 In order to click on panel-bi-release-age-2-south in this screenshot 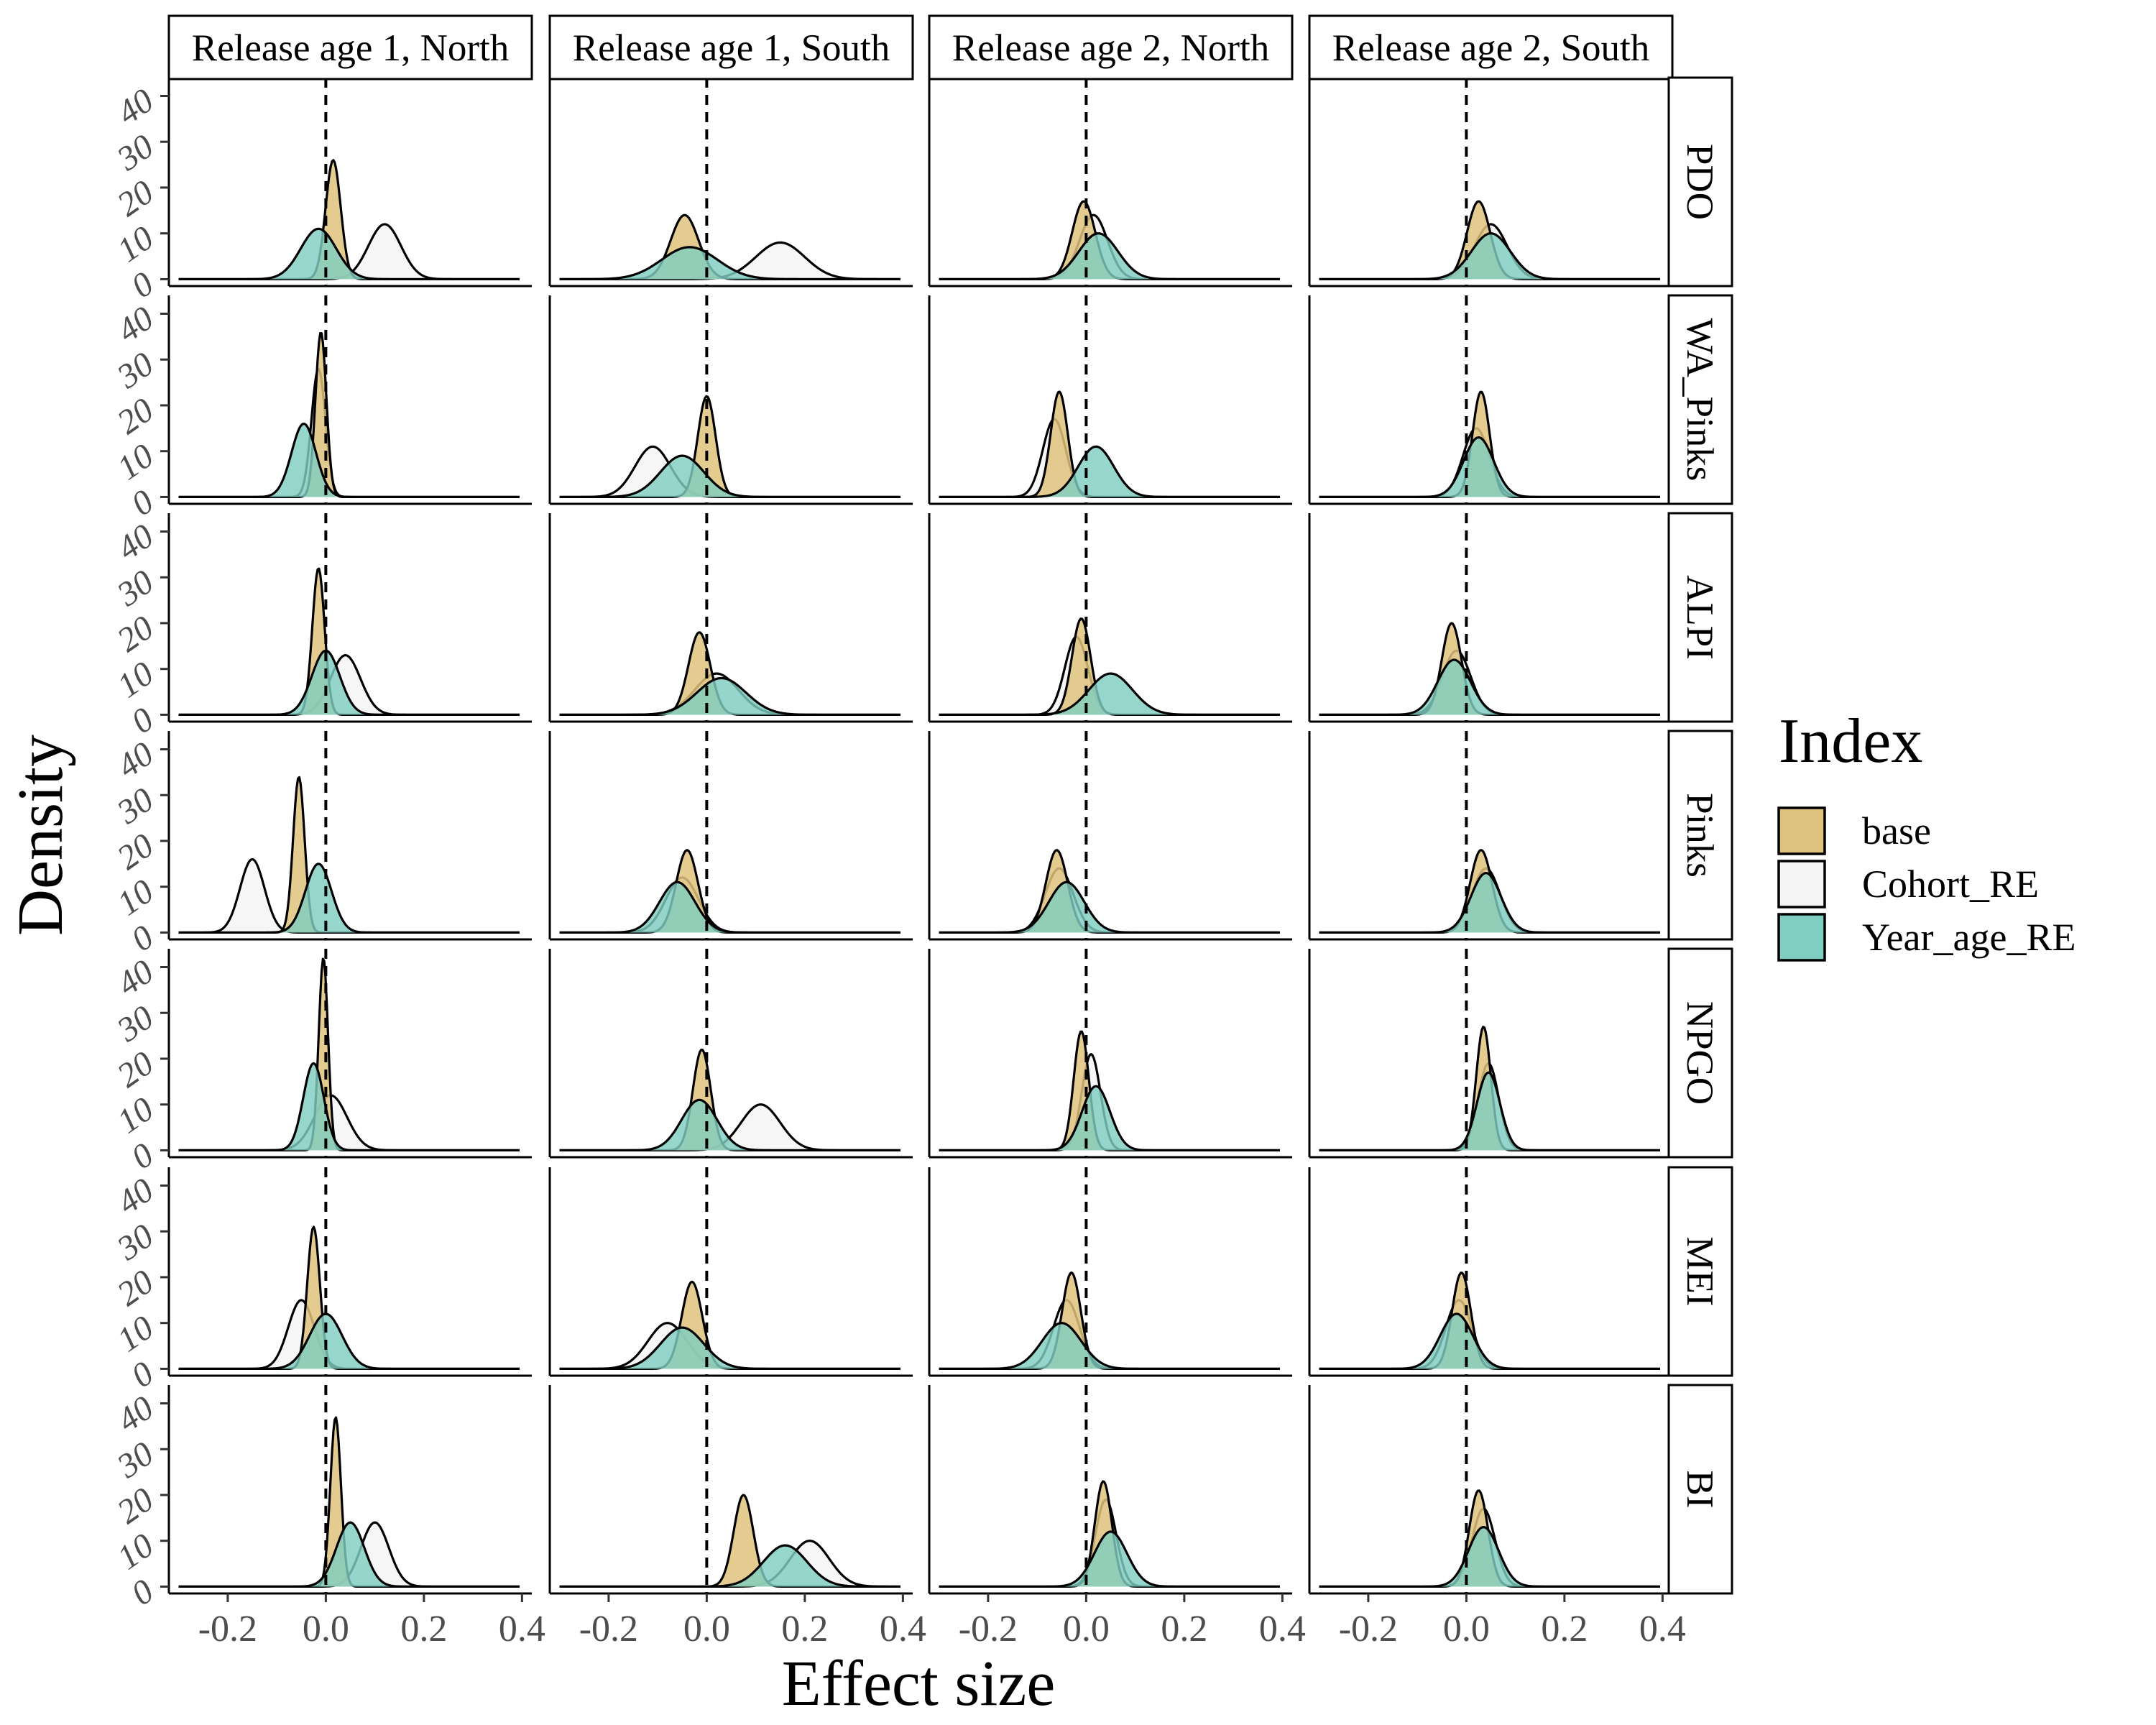, I will do `click(1490, 1489)`.